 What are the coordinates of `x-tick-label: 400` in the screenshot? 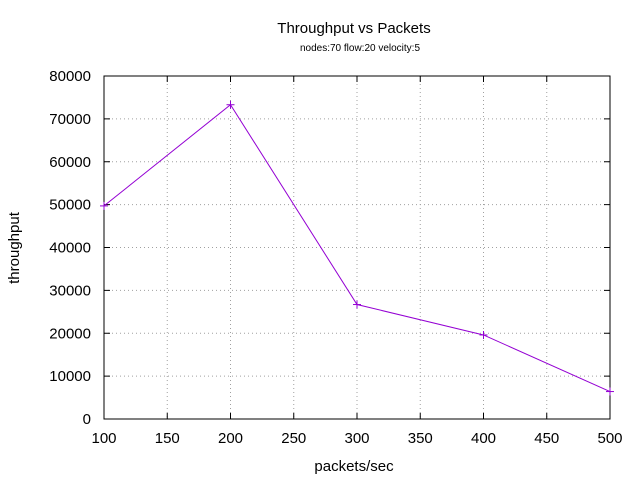 It's located at (483, 438).